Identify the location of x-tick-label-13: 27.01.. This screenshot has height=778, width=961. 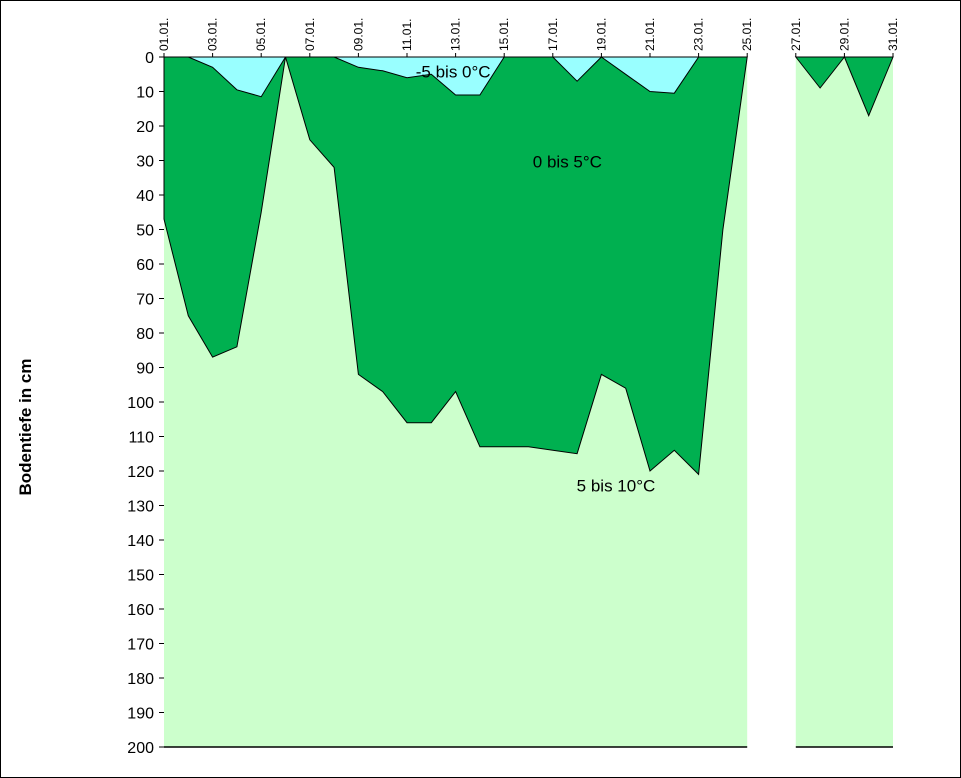
(796, 34).